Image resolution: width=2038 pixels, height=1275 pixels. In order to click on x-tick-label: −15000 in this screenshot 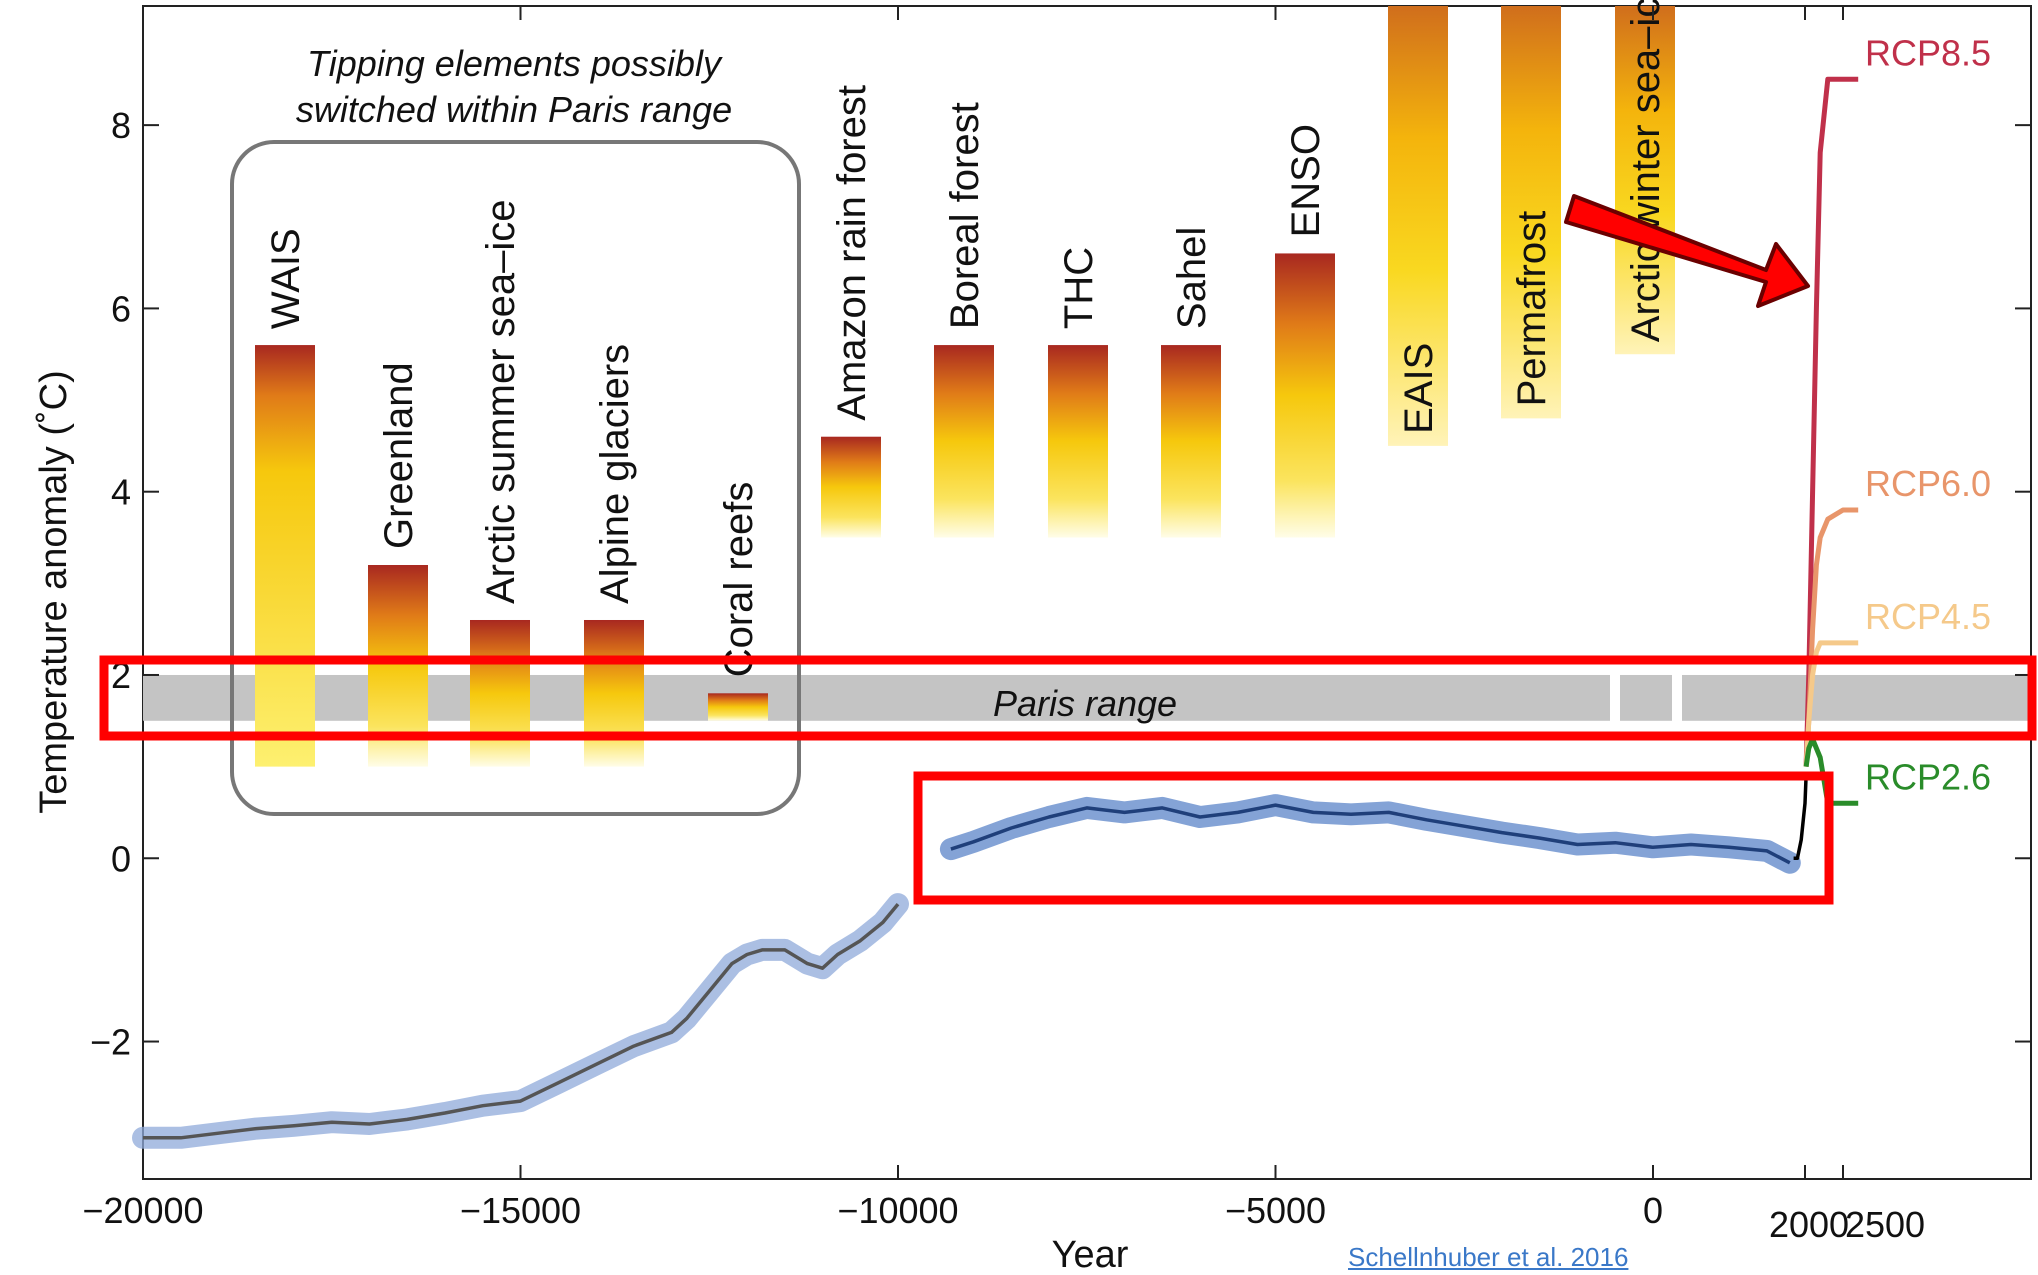, I will do `click(520, 1210)`.